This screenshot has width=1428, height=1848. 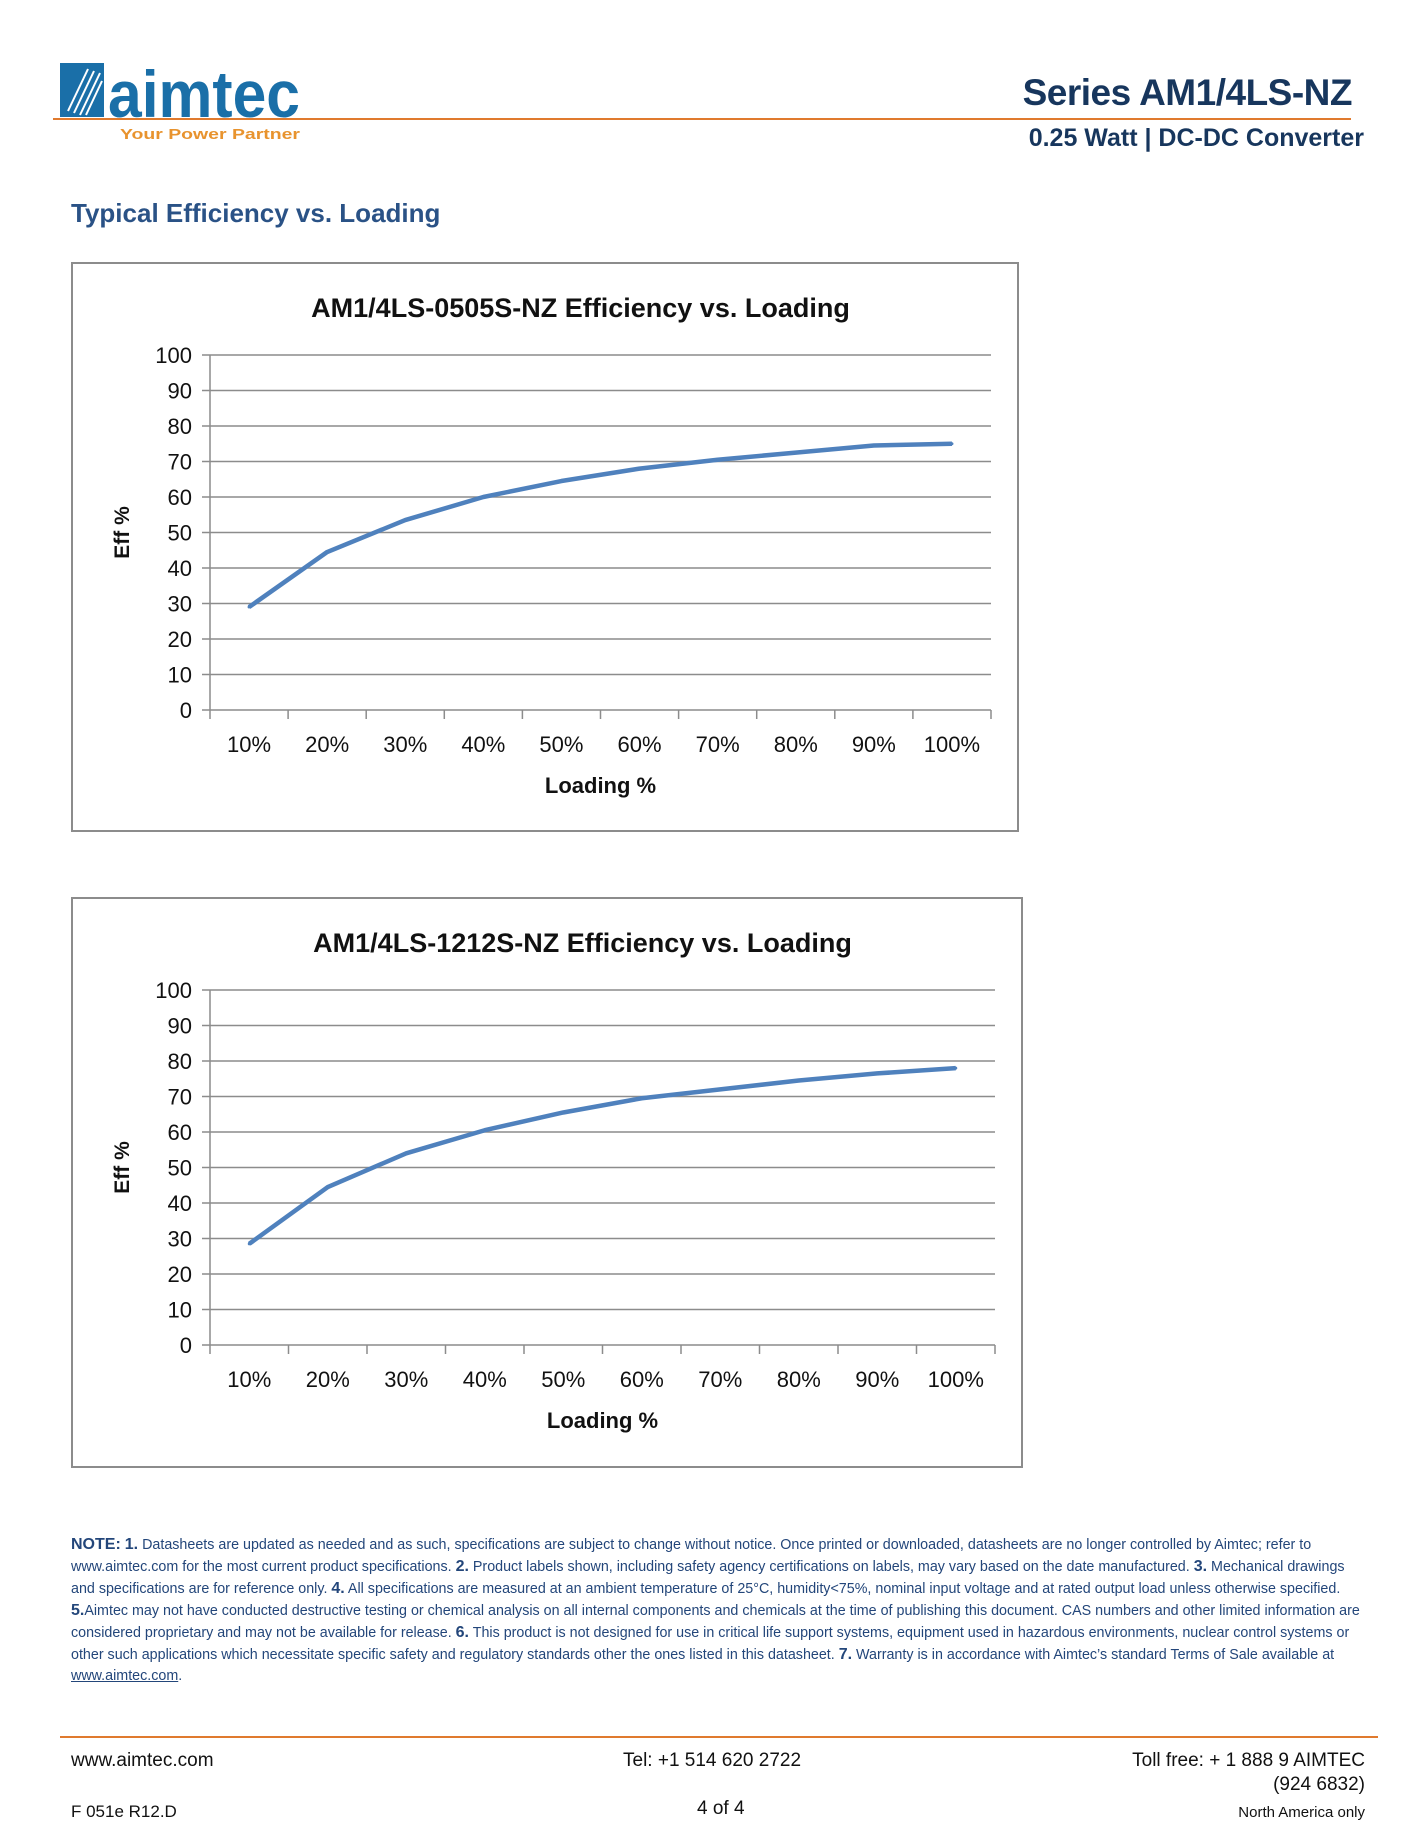 I want to click on footer-doc-code: F 051e R12.D, so click(x=124, y=1811).